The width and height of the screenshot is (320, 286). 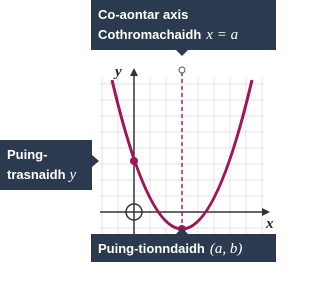 What do you see at coordinates (134, 161) in the screenshot?
I see `y-intercept-point` at bounding box center [134, 161].